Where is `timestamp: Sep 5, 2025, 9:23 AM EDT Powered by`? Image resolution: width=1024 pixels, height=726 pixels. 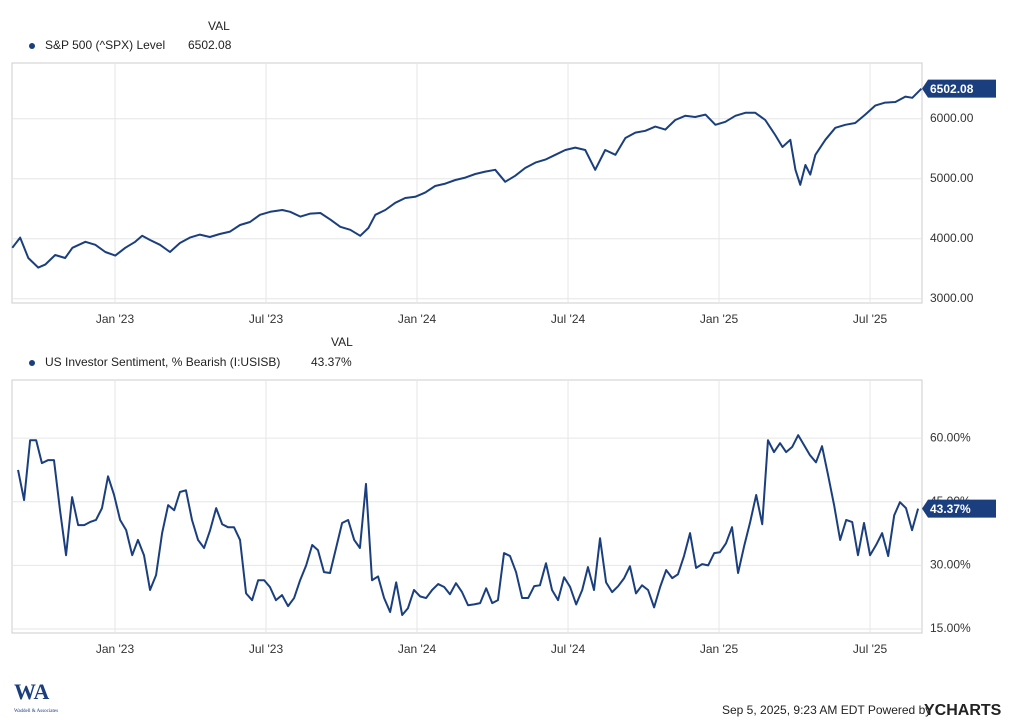
timestamp: Sep 5, 2025, 9:23 AM EDT Powered by is located at coordinates (826, 710).